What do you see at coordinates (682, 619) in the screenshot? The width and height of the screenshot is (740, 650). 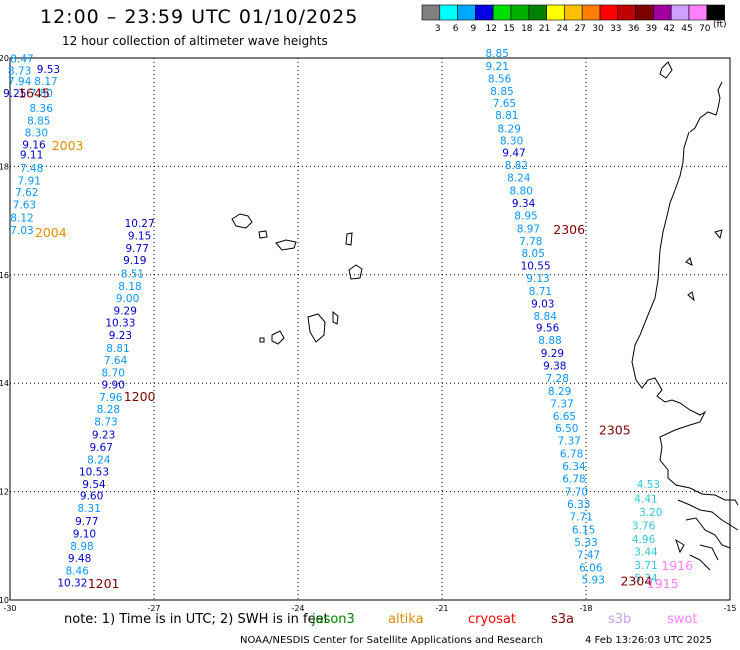 I see `satellite-label-swot: swot` at bounding box center [682, 619].